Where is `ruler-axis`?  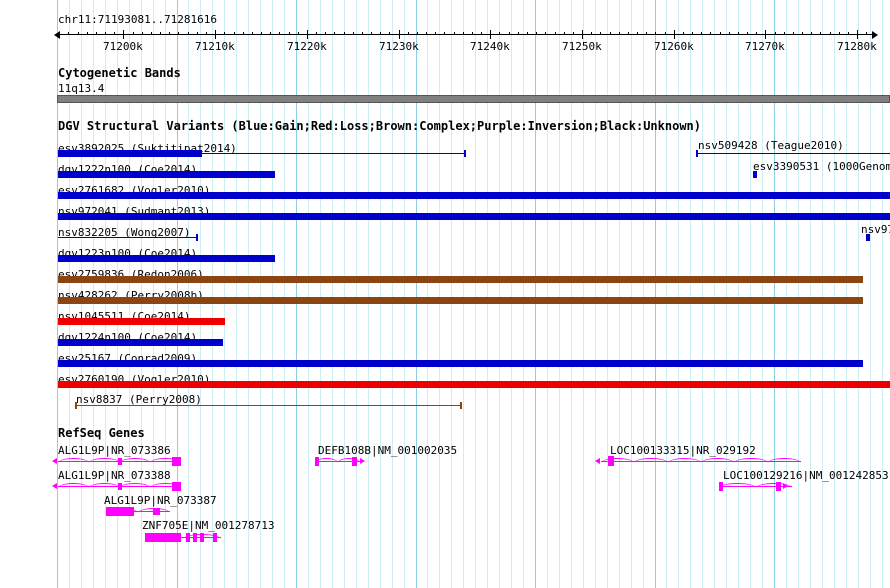 ruler-axis is located at coordinates (466, 34).